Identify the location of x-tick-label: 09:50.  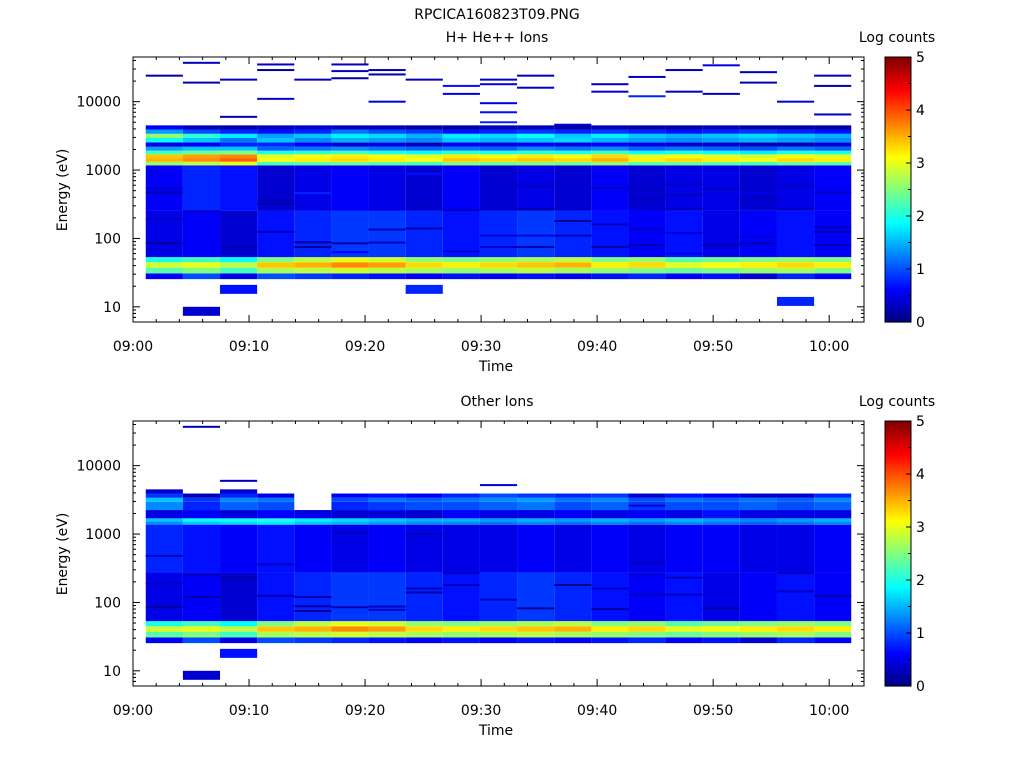
(713, 711).